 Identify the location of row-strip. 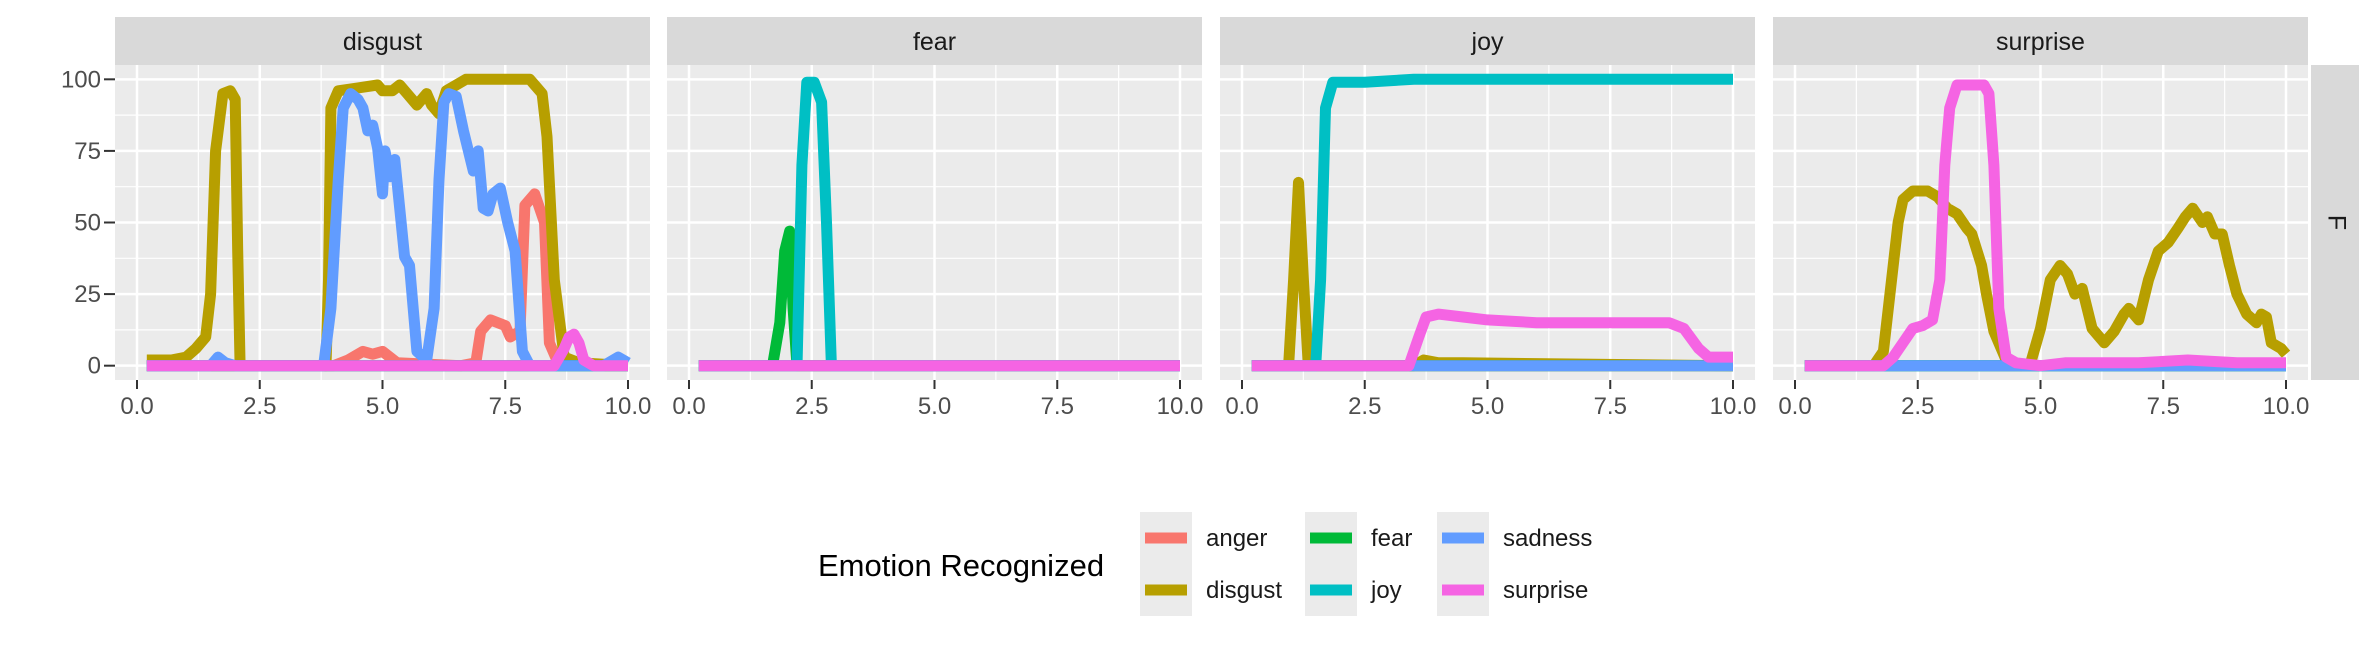
(2335, 222).